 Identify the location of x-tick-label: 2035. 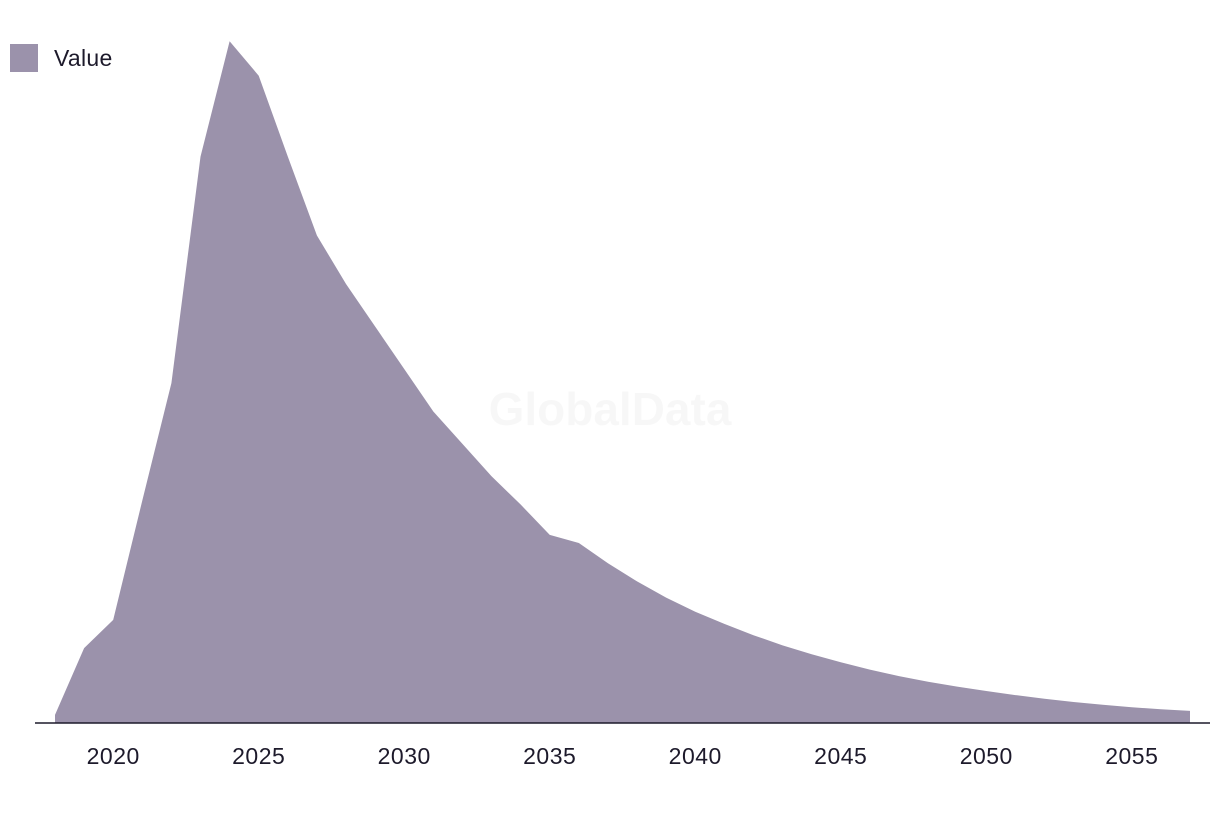
(549, 756).